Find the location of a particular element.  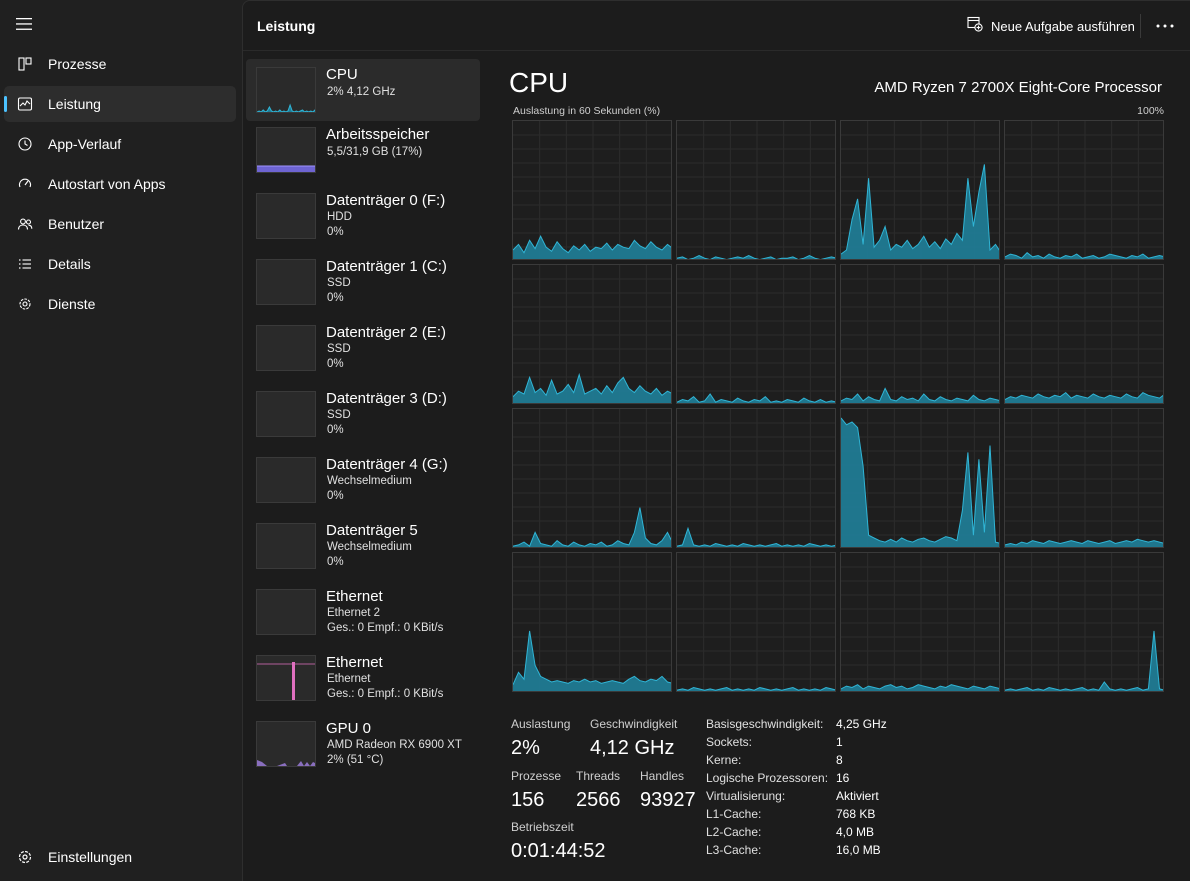

nav-item-services: Dienste is located at coordinates (120, 304).